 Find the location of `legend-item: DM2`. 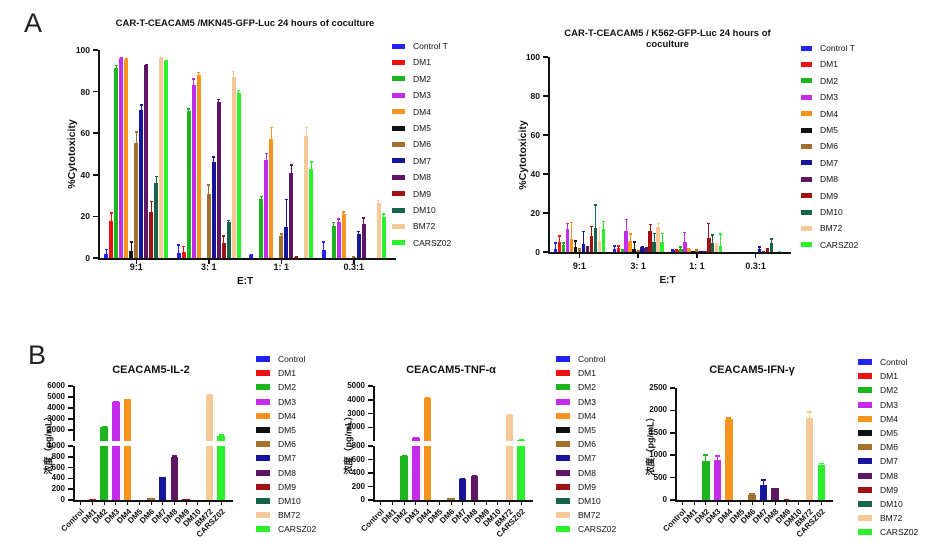

legend-item: DM2 is located at coordinates (878, 390).